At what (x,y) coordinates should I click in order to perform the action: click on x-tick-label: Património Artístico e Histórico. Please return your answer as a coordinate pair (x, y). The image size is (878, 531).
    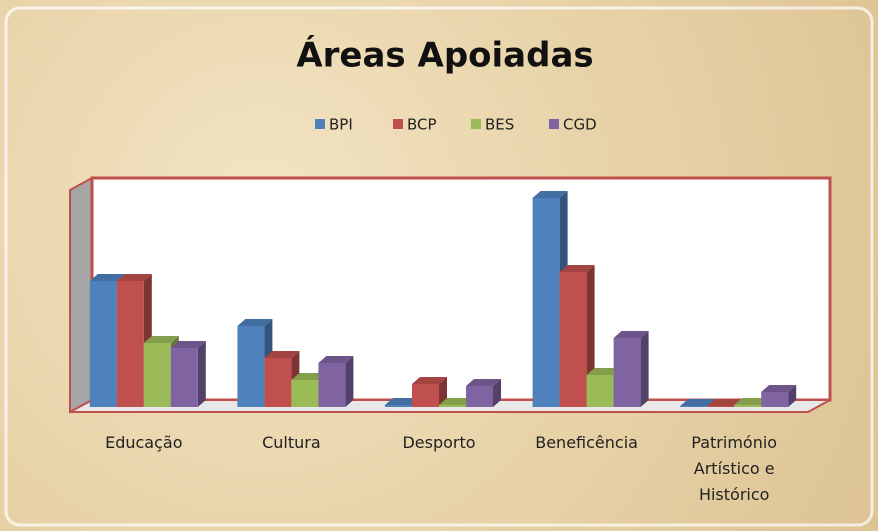
    Looking at the image, I should click on (734, 468).